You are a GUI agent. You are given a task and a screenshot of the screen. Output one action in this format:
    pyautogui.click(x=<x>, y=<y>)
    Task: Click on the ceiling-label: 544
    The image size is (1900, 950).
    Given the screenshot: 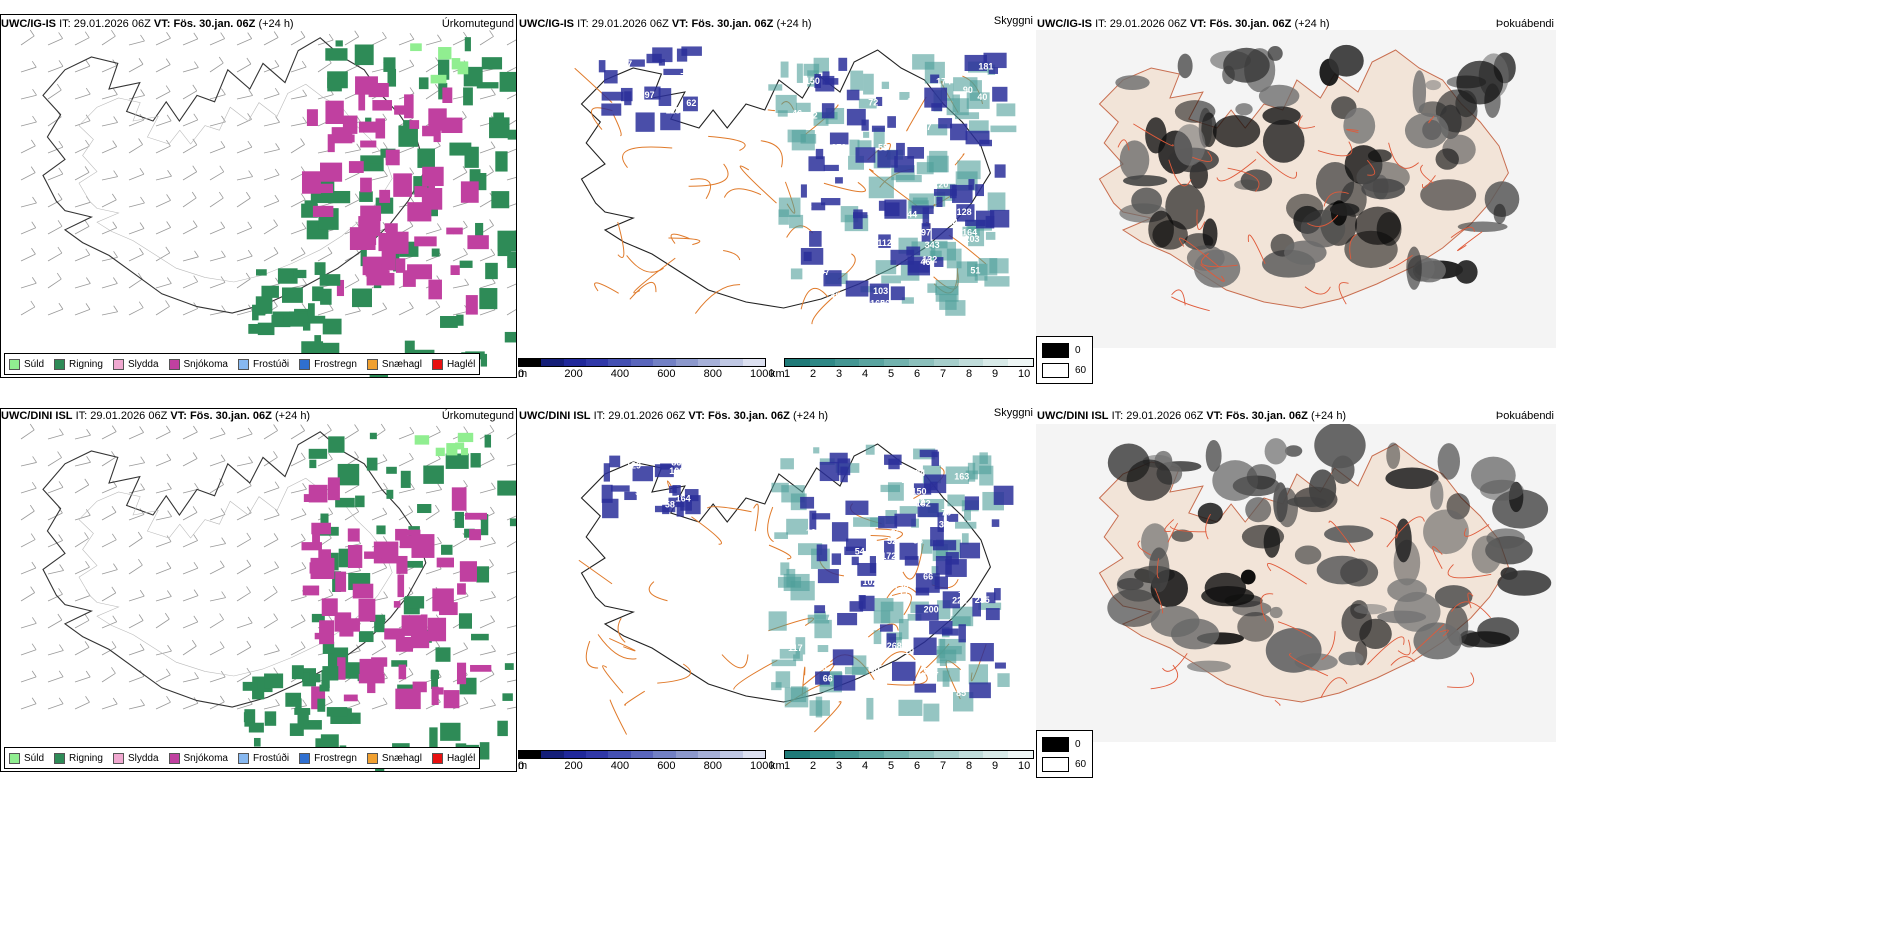 What is the action you would take?
    pyautogui.click(x=930, y=672)
    